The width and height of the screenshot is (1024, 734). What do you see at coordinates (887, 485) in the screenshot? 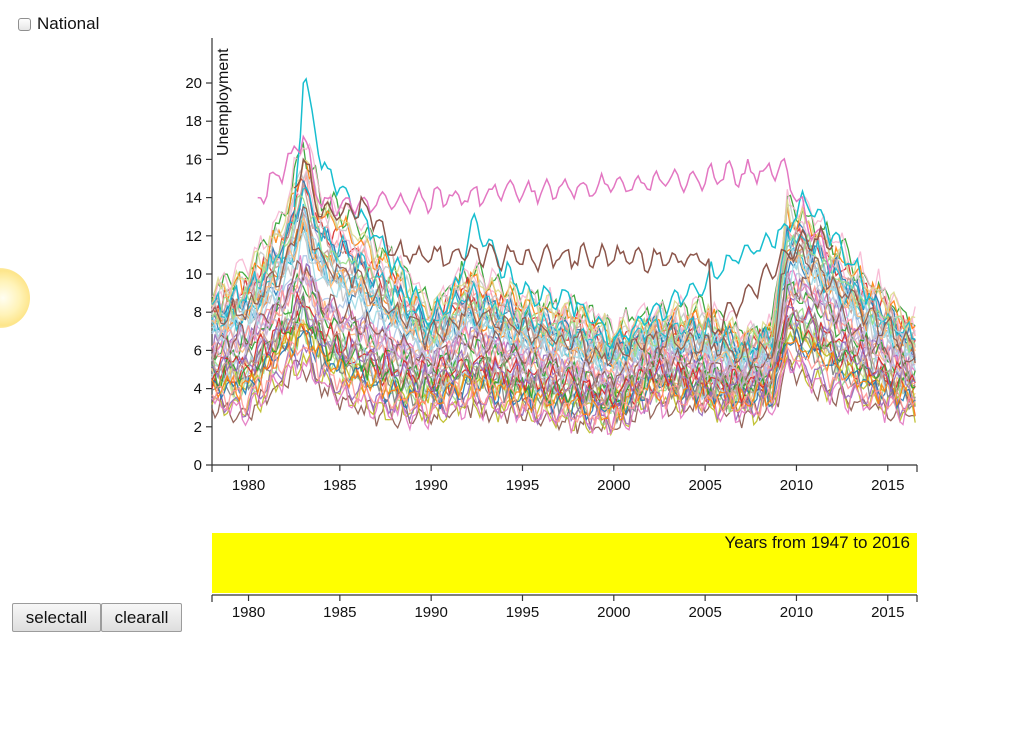
I see `x-tick-label: 2015` at bounding box center [887, 485].